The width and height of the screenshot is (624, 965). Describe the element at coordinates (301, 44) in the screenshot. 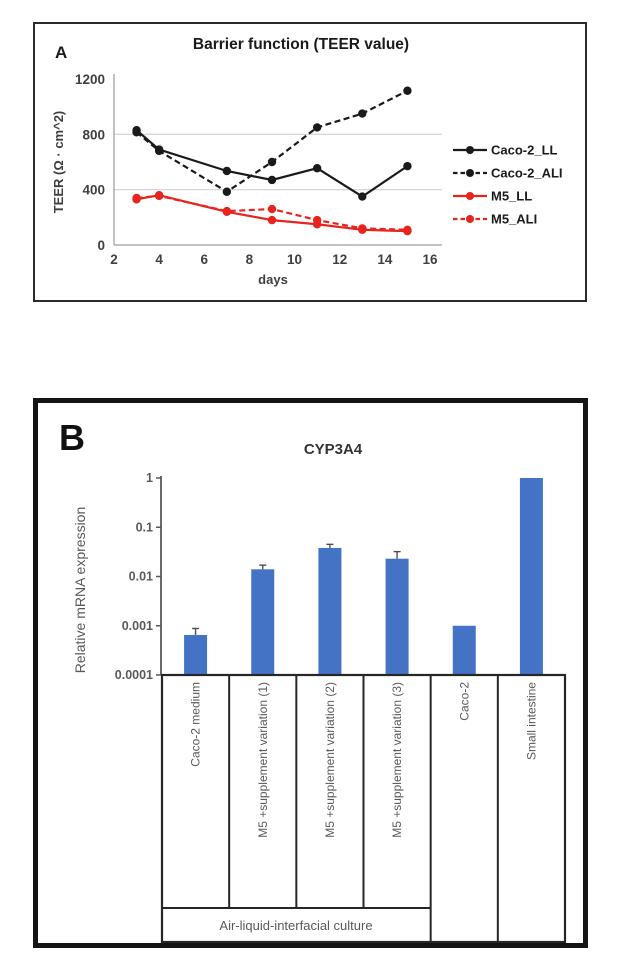

I see `panel-a-title: Barrier function (TEER value)` at that location.